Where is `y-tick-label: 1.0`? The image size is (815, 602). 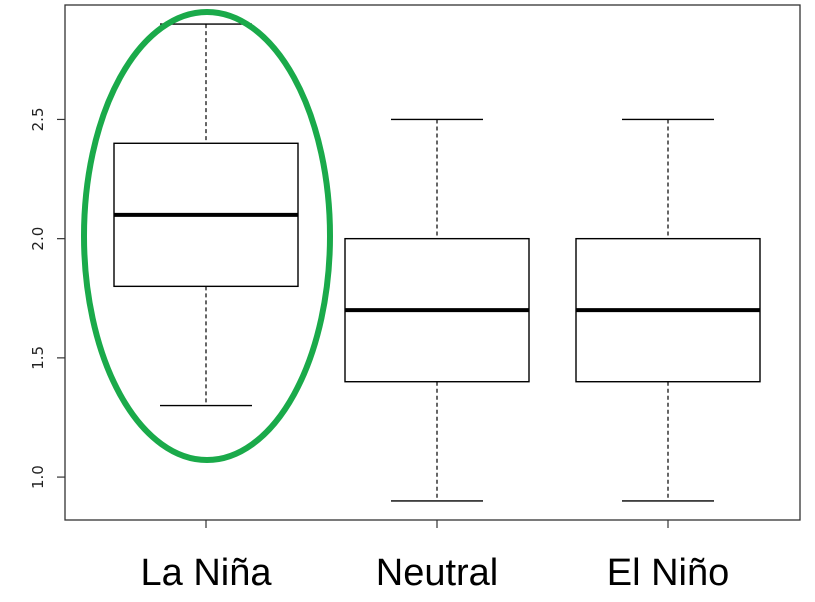
y-tick-label: 1.0 is located at coordinates (38, 477).